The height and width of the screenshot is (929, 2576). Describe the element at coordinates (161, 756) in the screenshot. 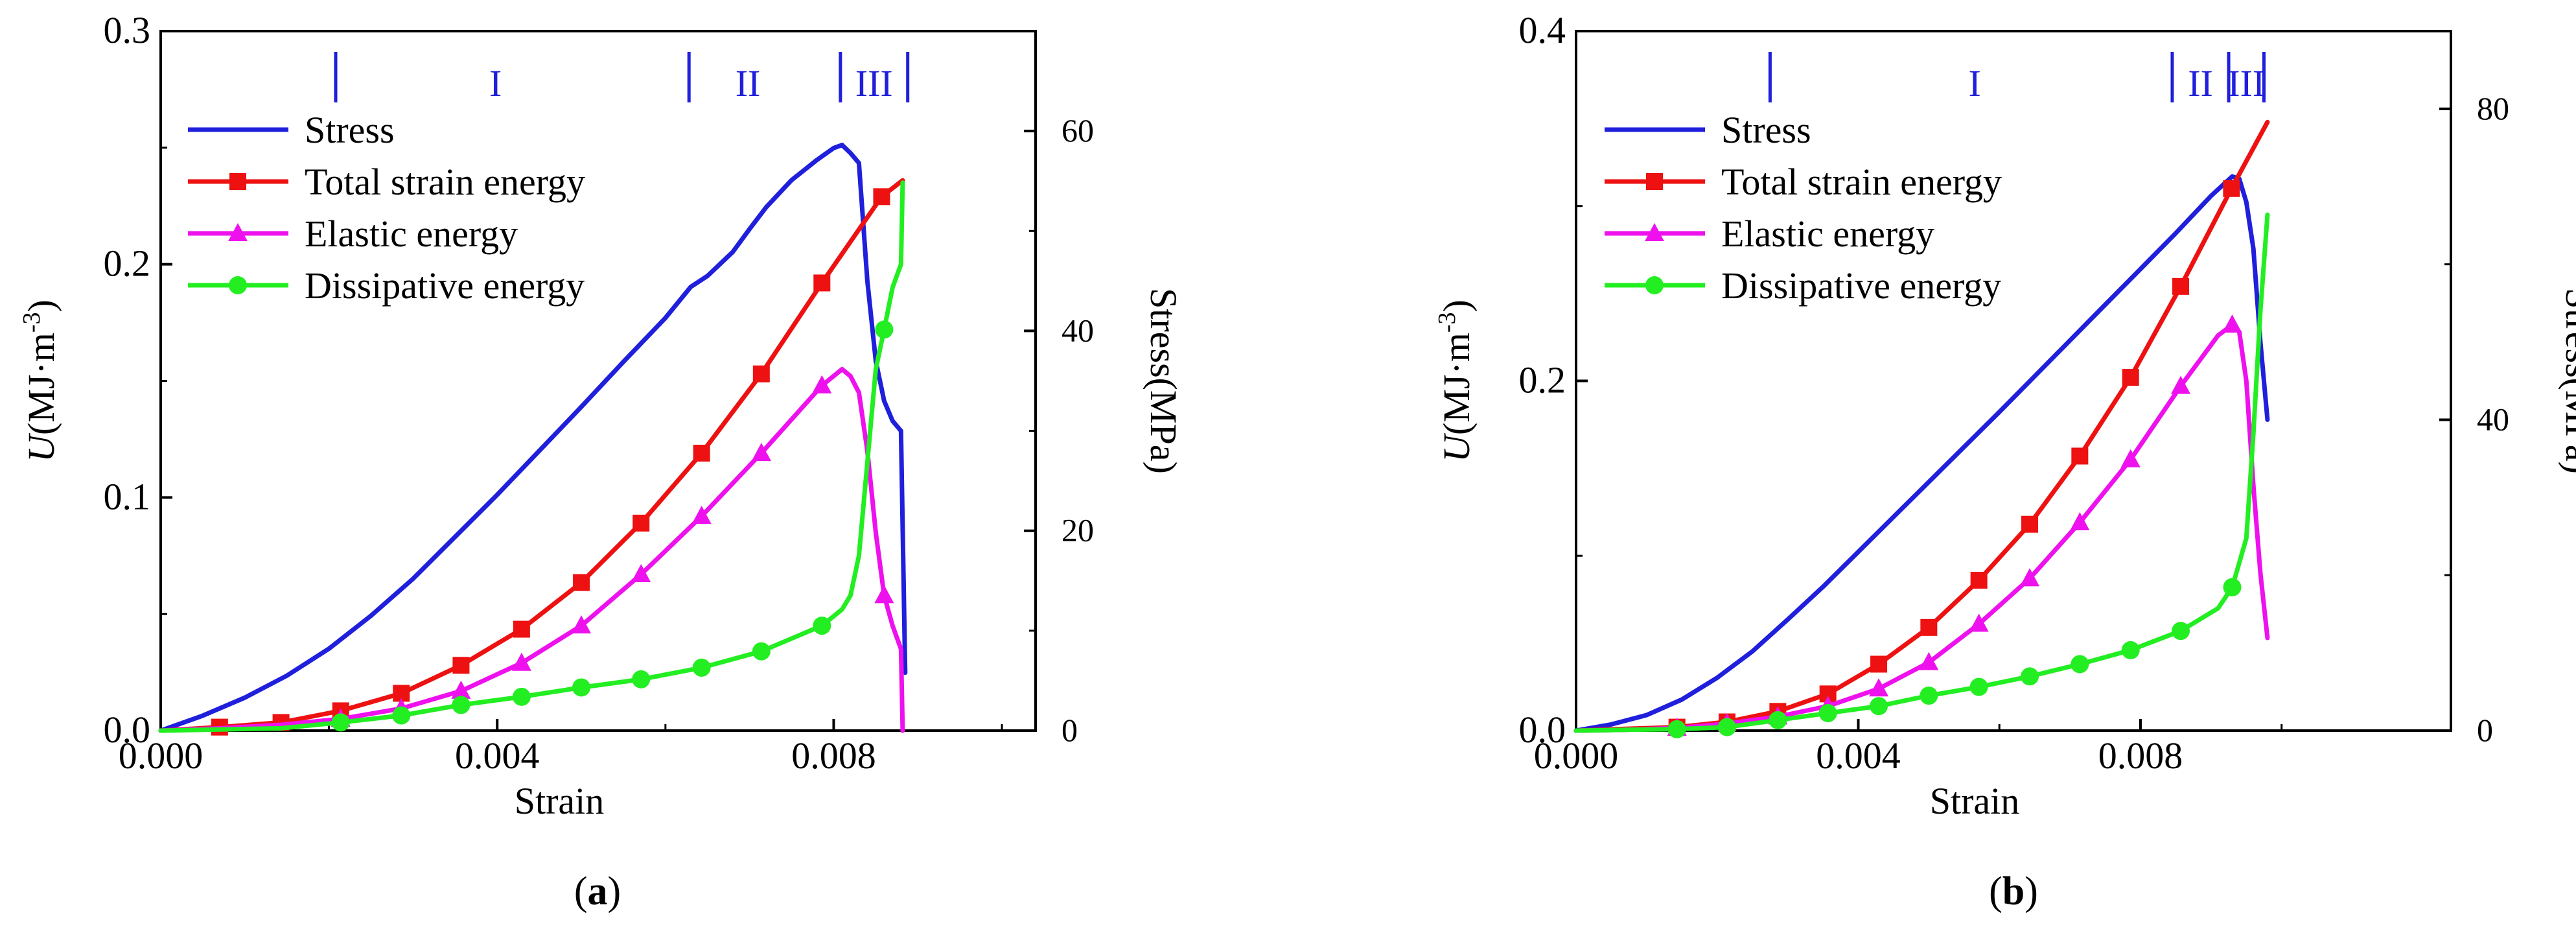

I see `x-tick-label: 0.000` at that location.